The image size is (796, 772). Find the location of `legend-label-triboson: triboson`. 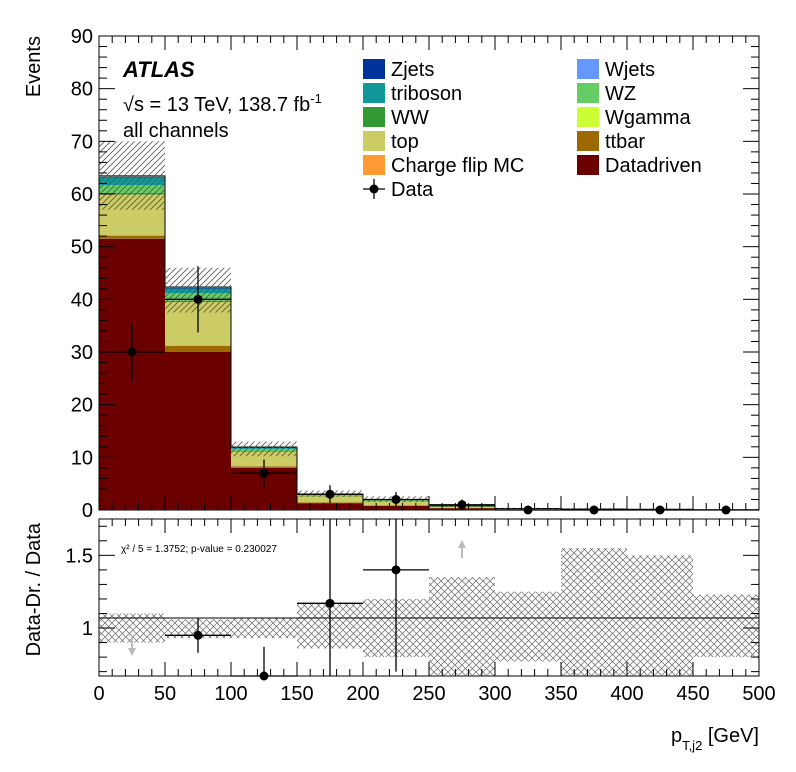

legend-label-triboson: triboson is located at coordinates (426, 94).